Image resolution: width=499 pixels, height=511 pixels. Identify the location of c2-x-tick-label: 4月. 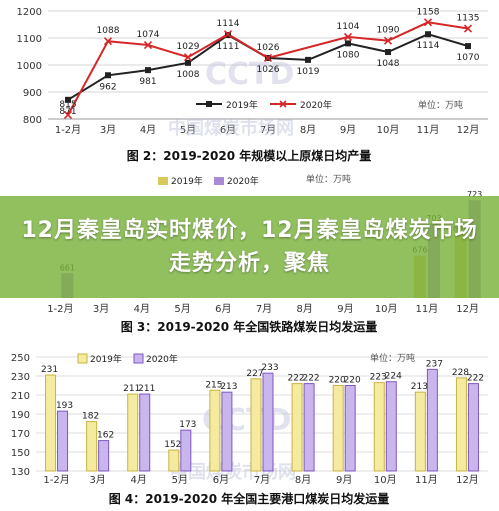
(142, 309).